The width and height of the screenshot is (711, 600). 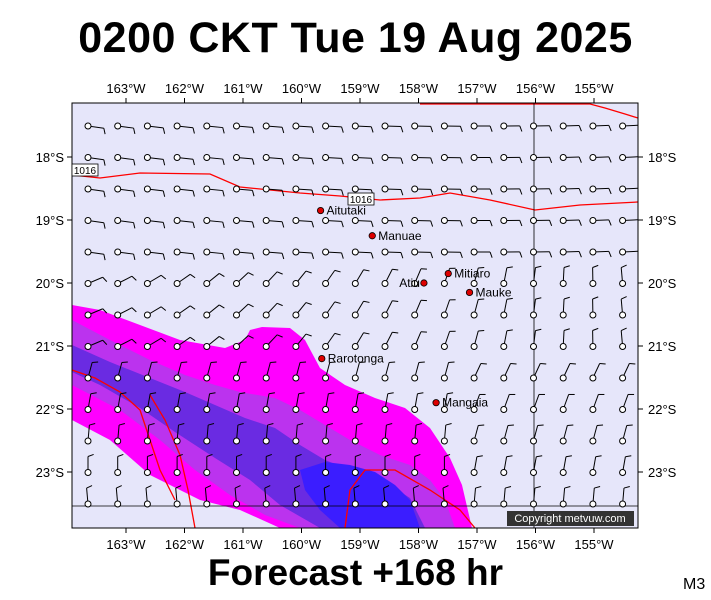 I want to click on map-title: 0200 CKT Tue 19 Aug 2025, so click(x=355, y=38).